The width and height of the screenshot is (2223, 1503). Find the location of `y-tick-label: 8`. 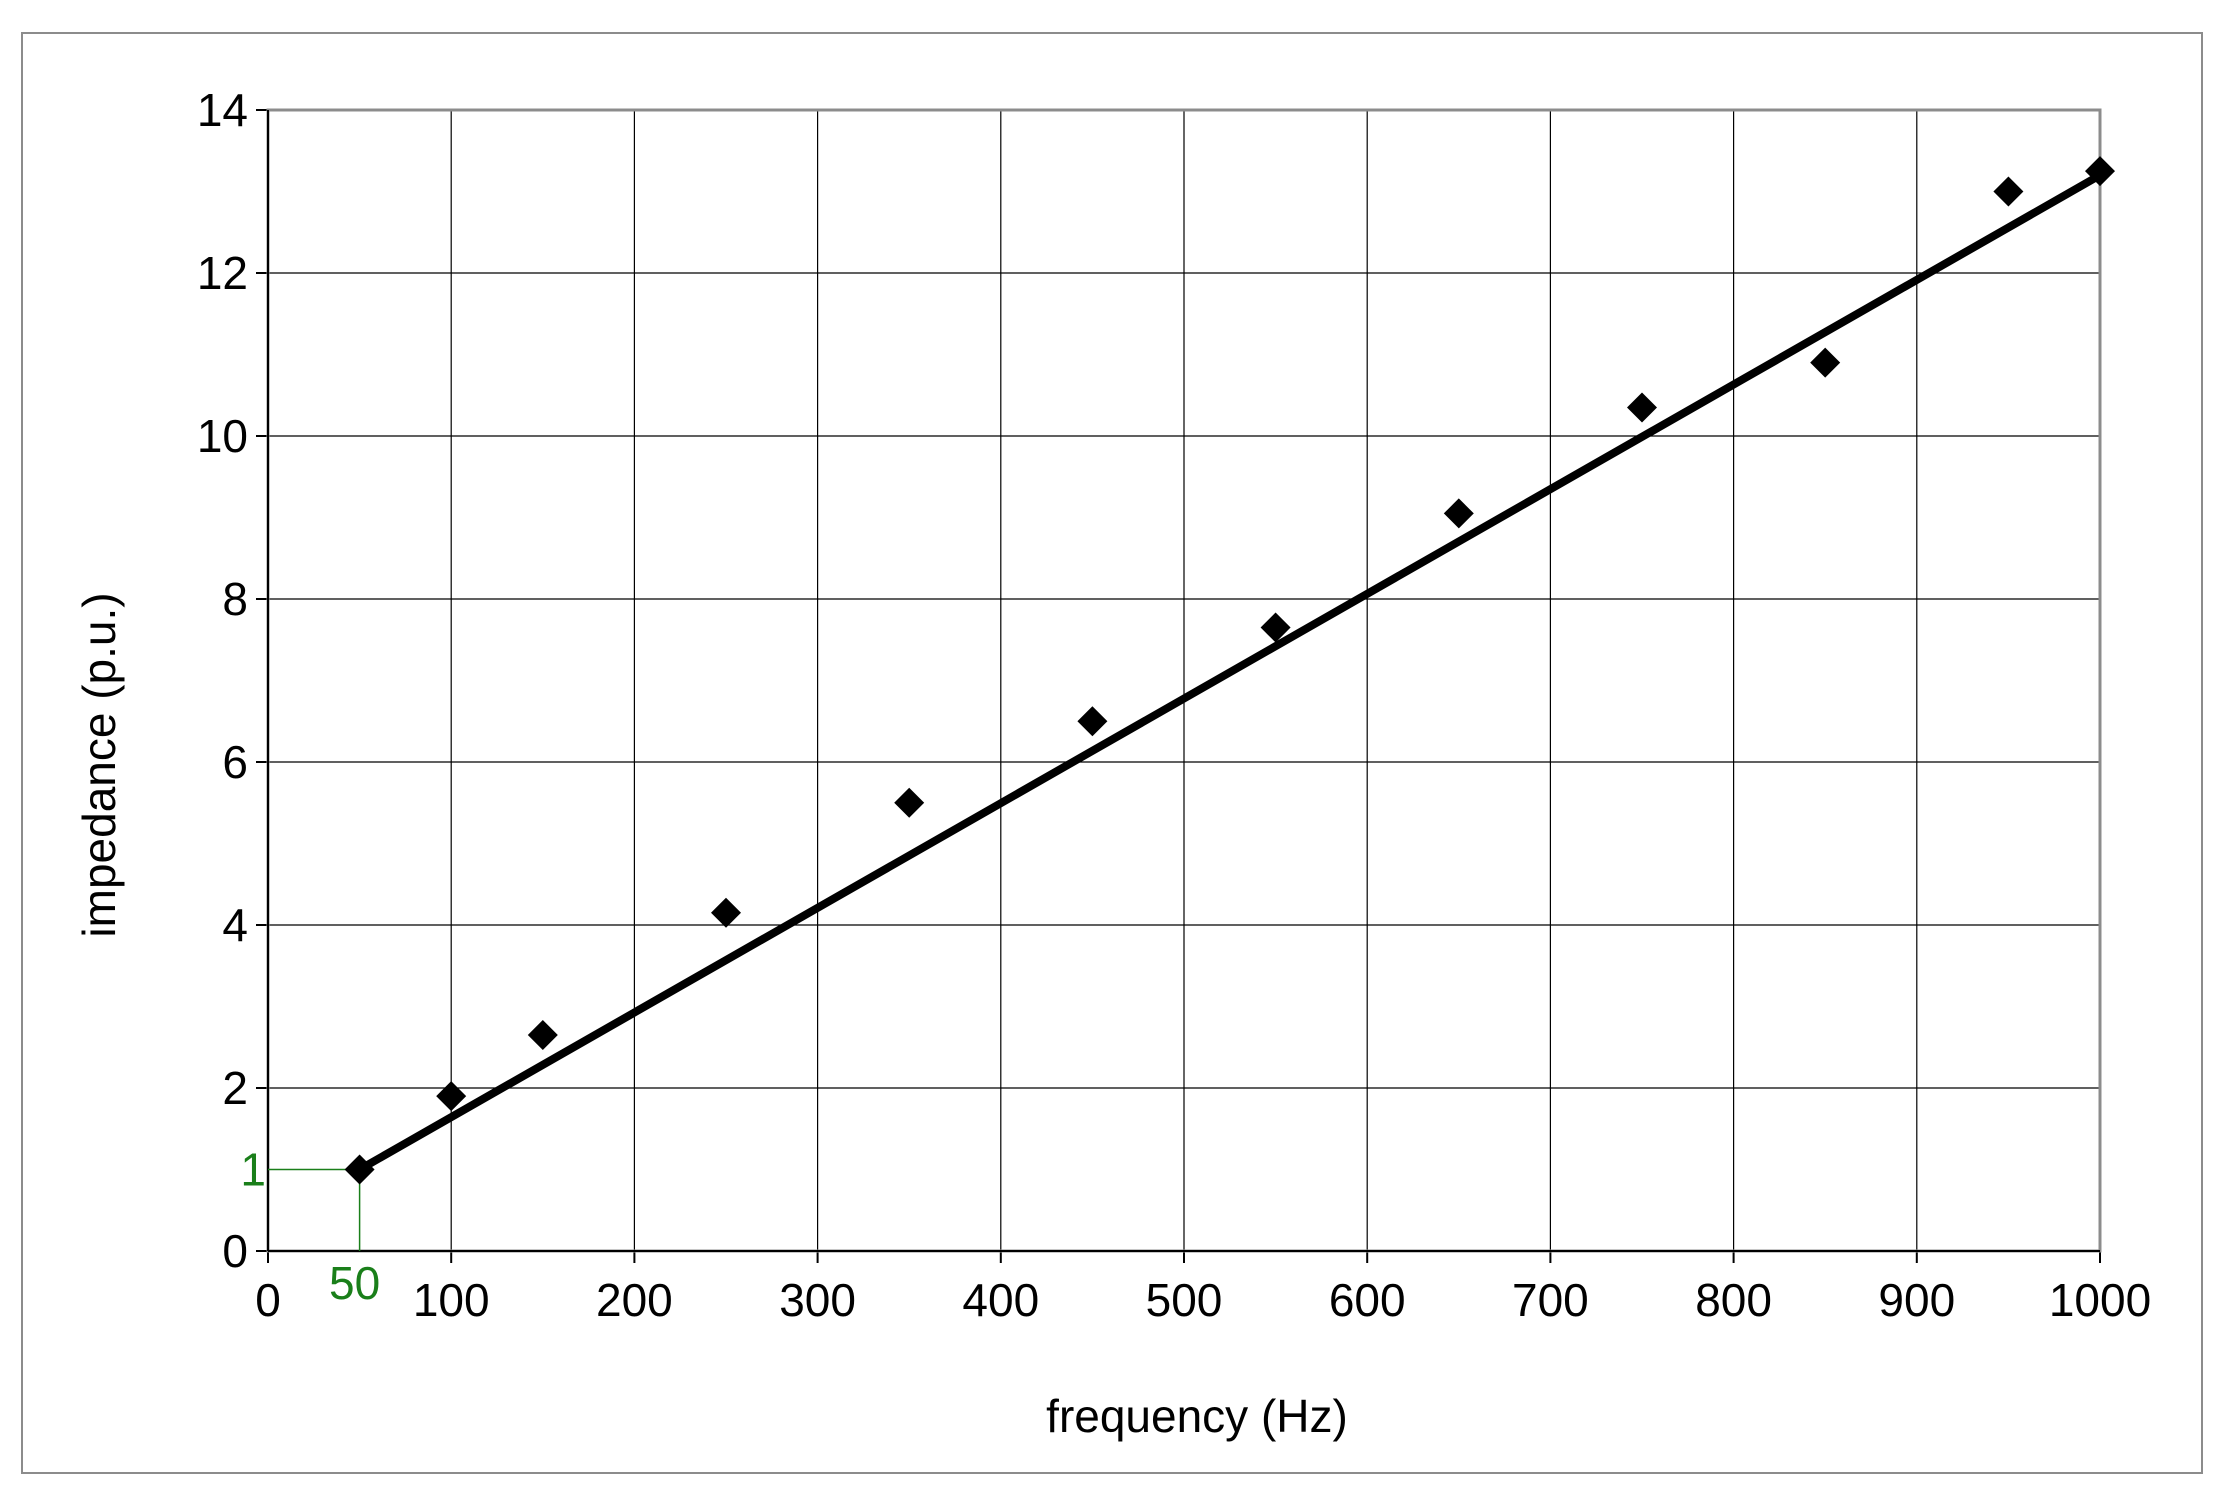

y-tick-label: 8 is located at coordinates (235, 599).